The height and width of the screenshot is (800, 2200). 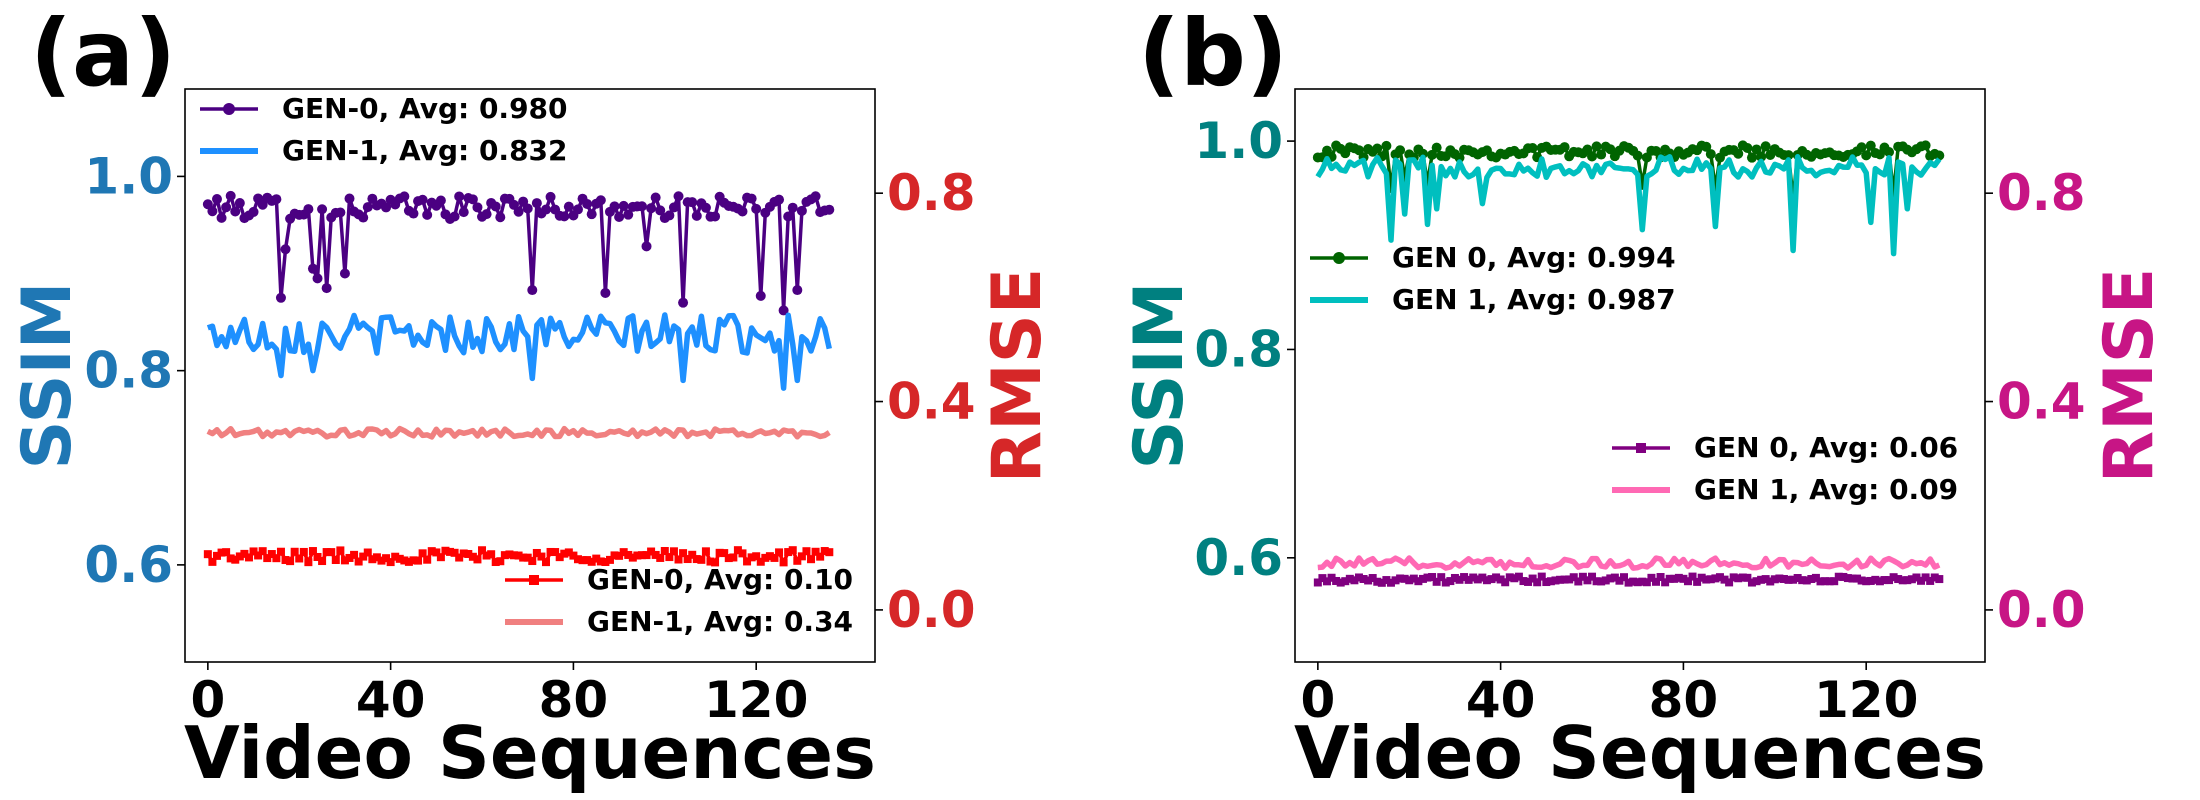 I want to click on x-tick-label: 0, so click(x=207, y=700).